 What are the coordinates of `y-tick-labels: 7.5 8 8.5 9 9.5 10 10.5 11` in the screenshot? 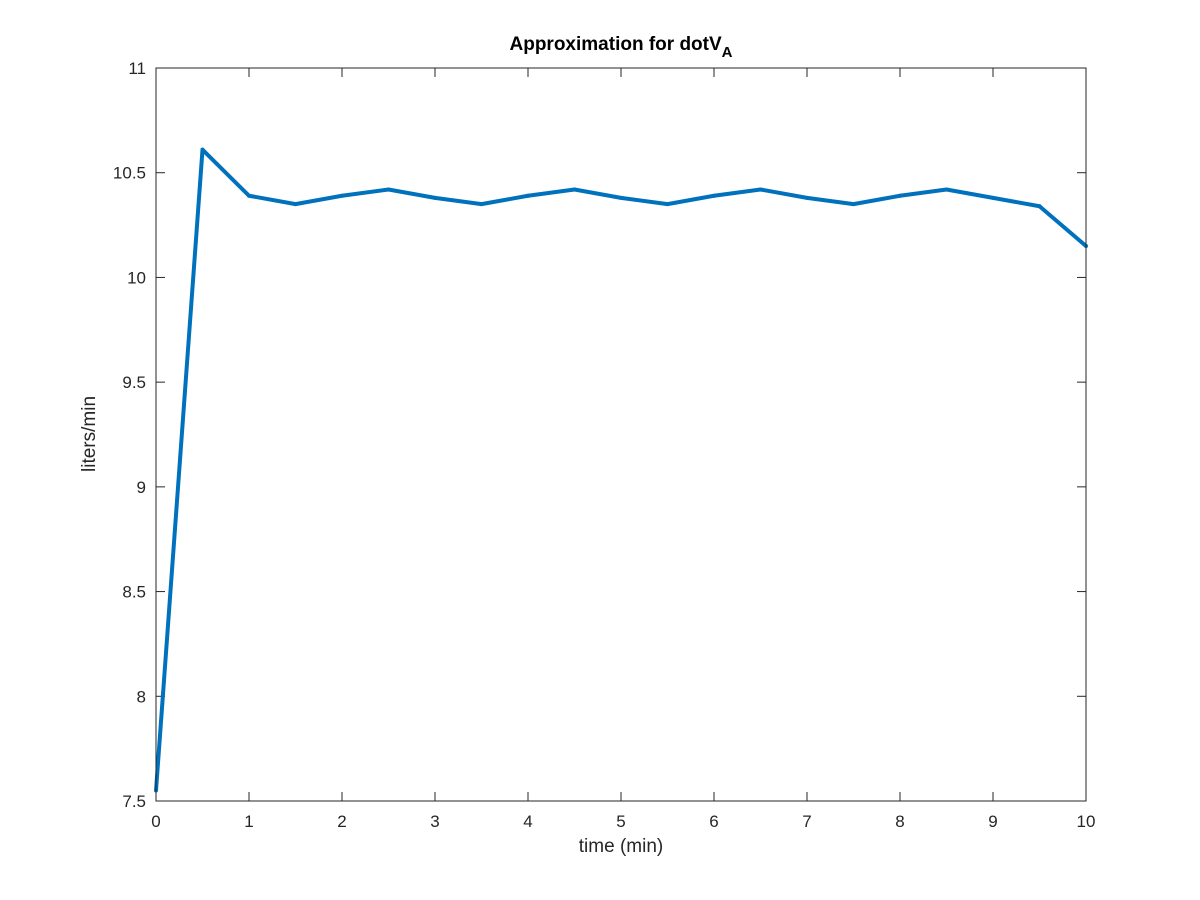 It's located at (129, 435).